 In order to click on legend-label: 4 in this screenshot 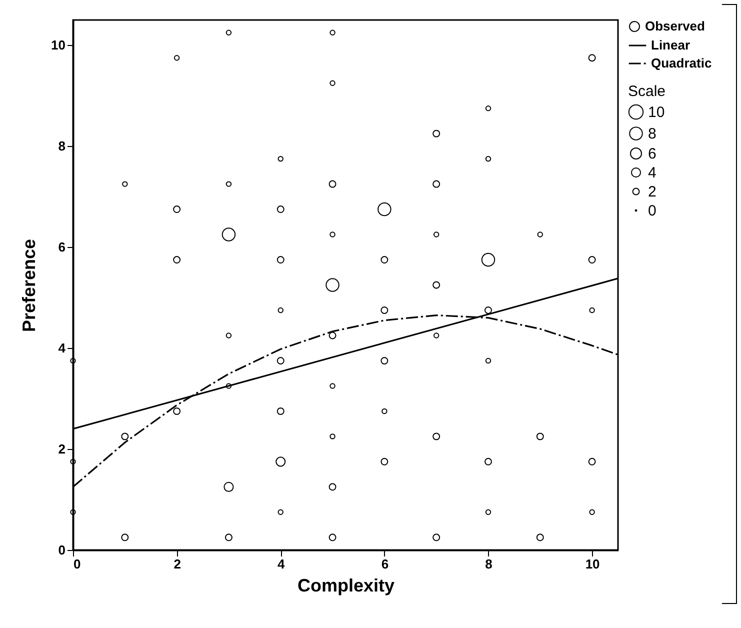, I will do `click(652, 173)`.